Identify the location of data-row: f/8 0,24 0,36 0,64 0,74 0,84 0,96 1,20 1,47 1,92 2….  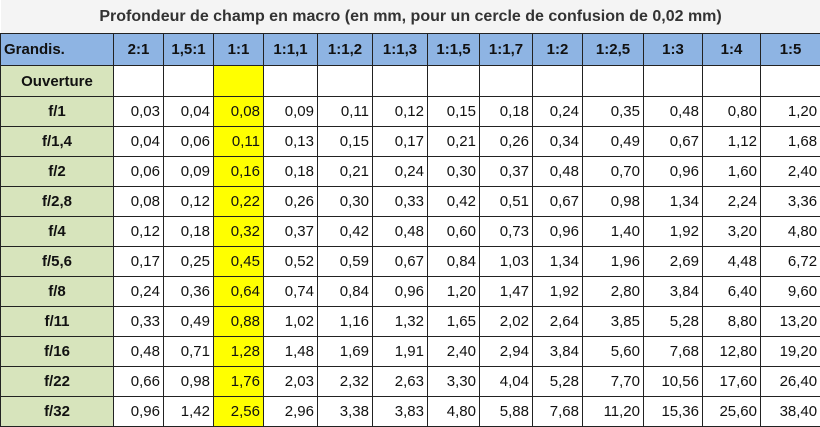
(410, 291).